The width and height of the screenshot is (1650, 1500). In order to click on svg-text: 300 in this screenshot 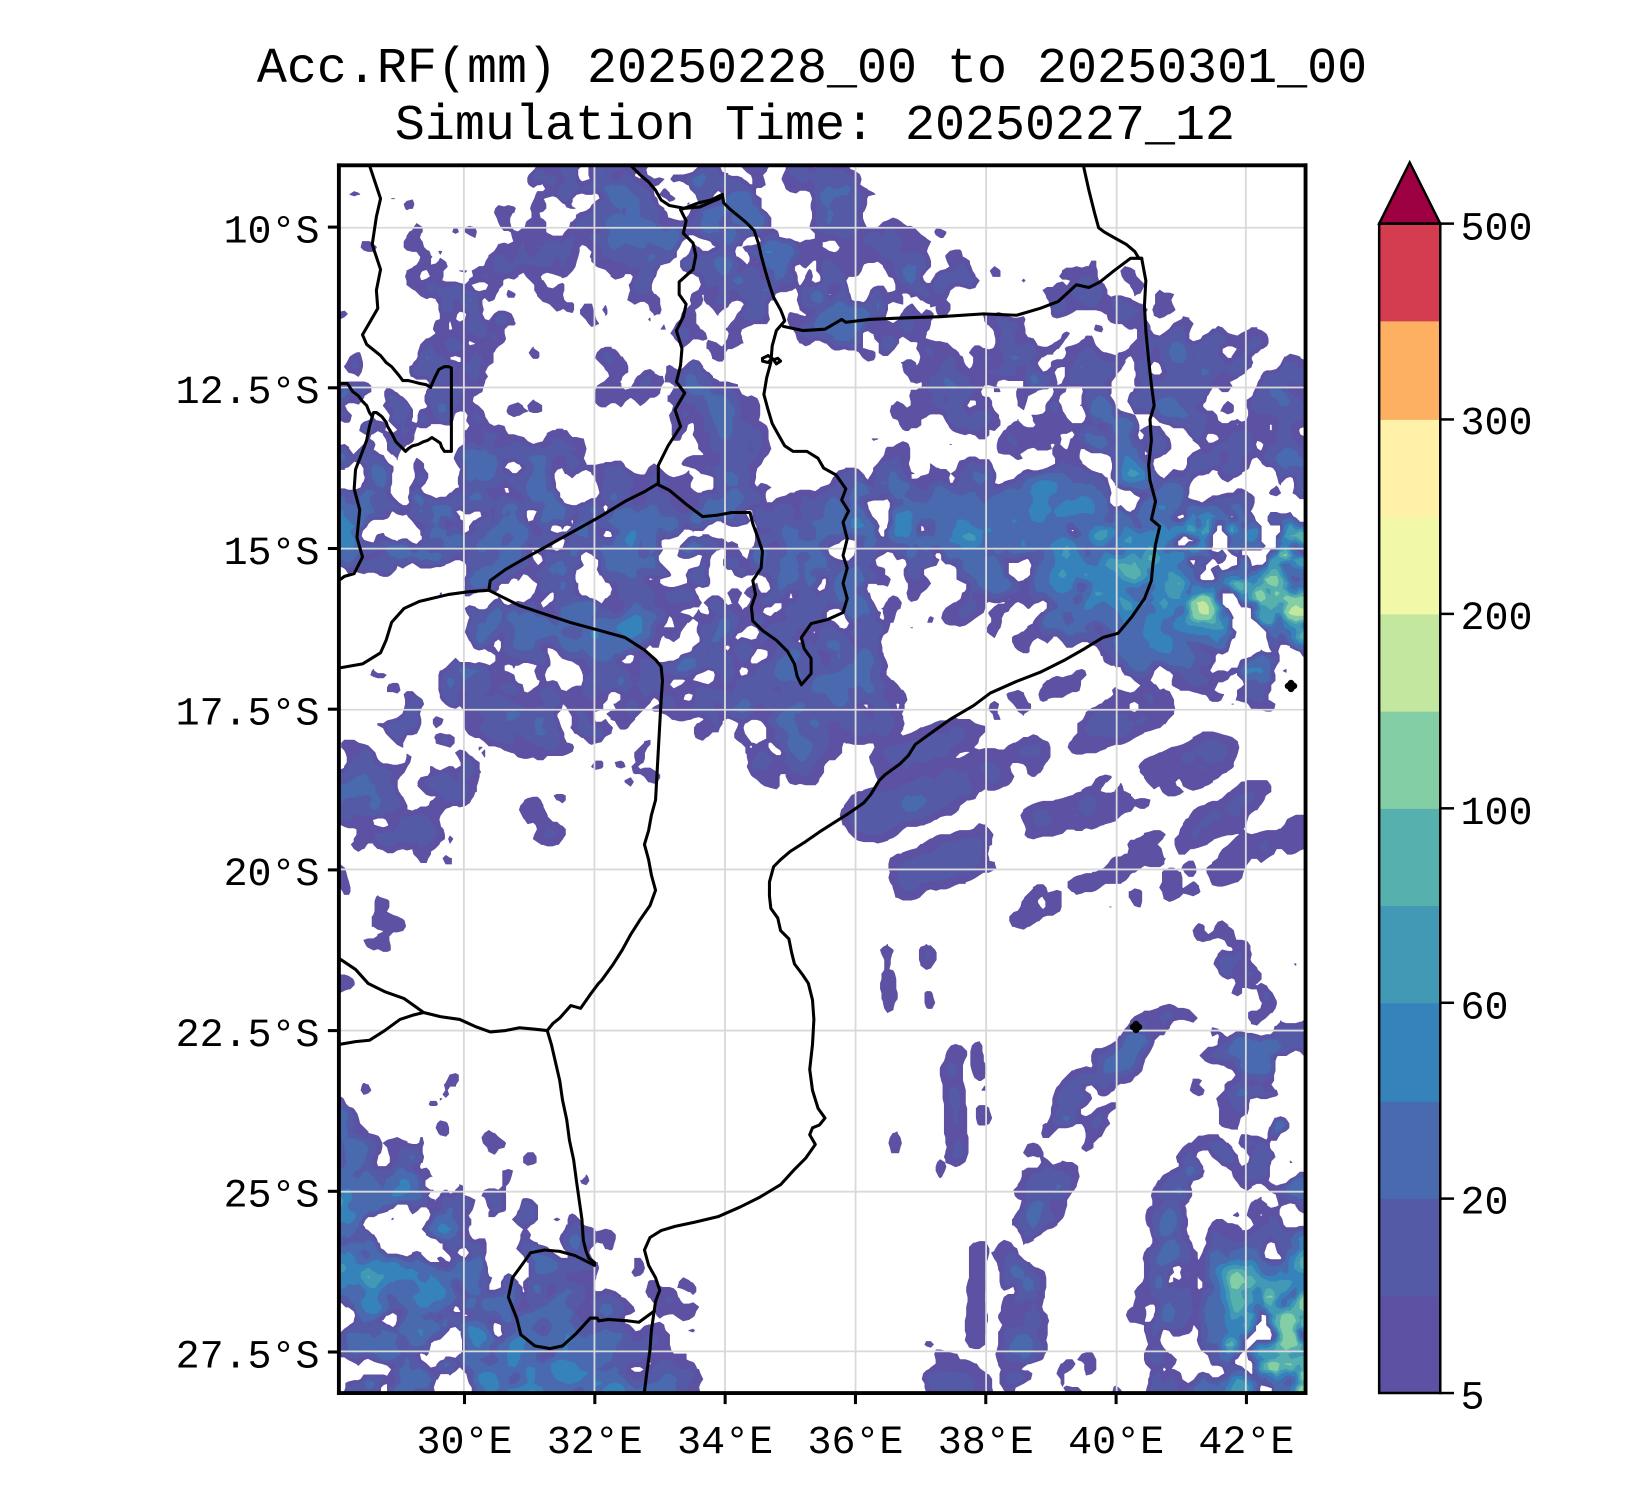, I will do `click(1497, 424)`.